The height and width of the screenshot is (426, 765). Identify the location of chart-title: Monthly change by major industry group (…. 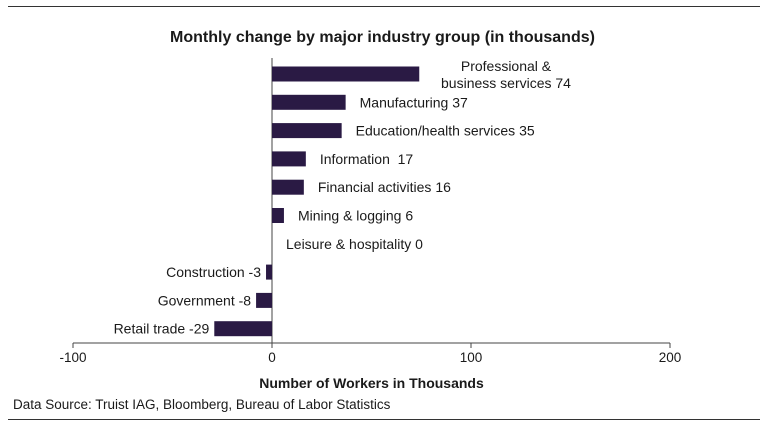
(382, 37).